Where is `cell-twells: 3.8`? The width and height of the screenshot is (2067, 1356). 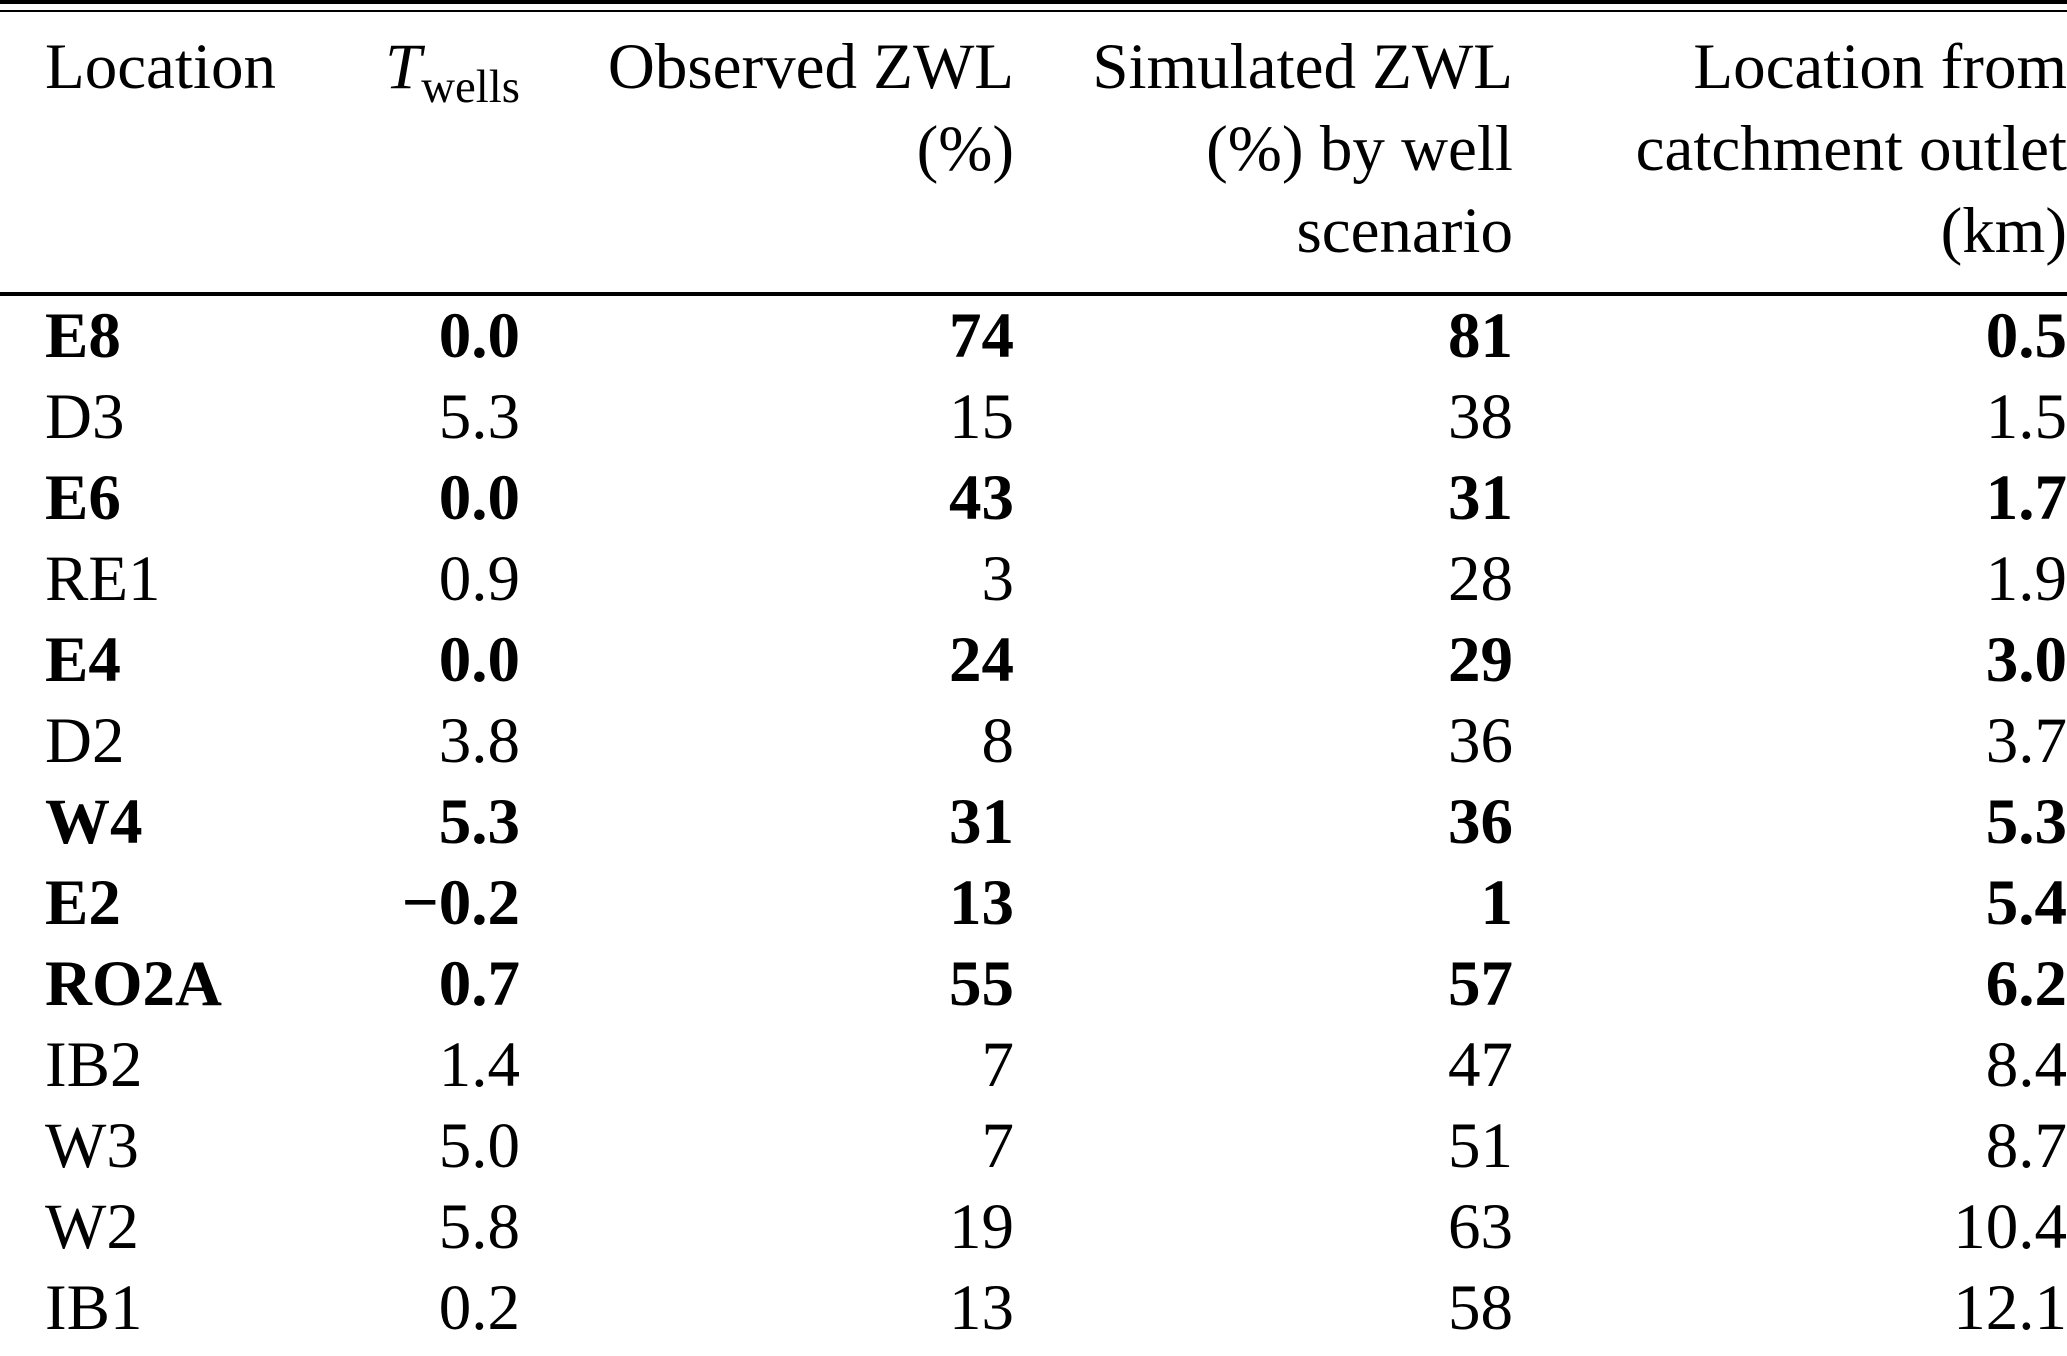
cell-twells: 3.8 is located at coordinates (479, 741).